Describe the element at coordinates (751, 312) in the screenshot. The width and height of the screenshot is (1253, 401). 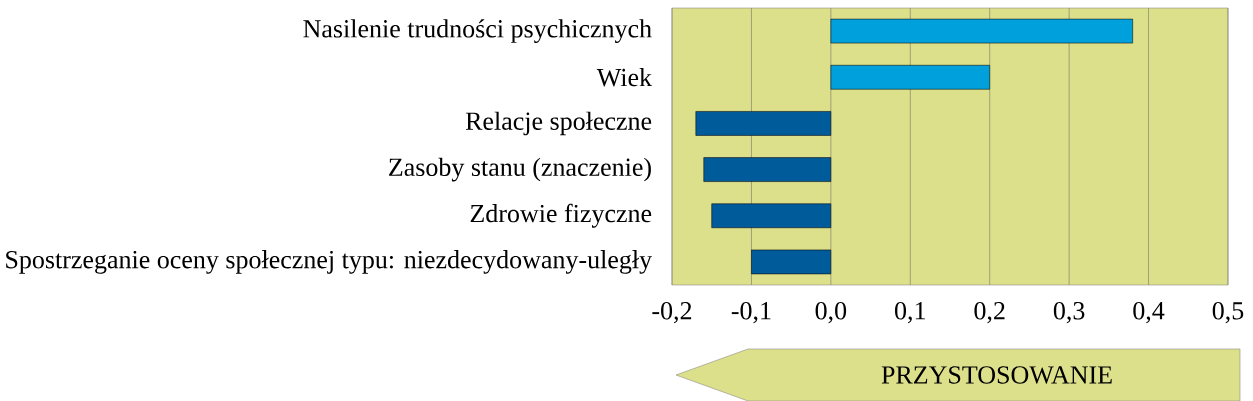
I see `x-tick-label: -0,1` at that location.